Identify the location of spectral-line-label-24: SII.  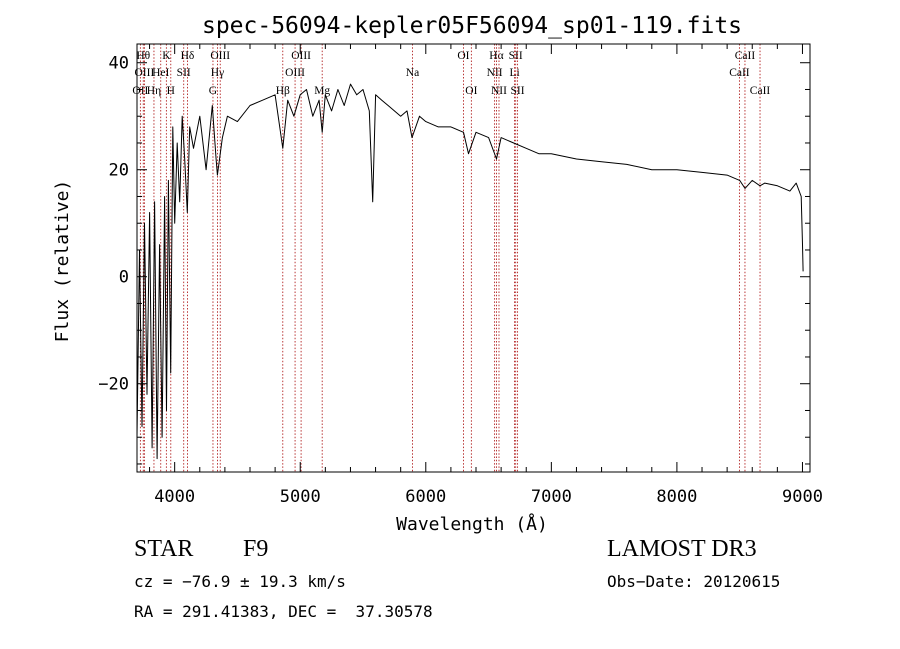
(518, 91).